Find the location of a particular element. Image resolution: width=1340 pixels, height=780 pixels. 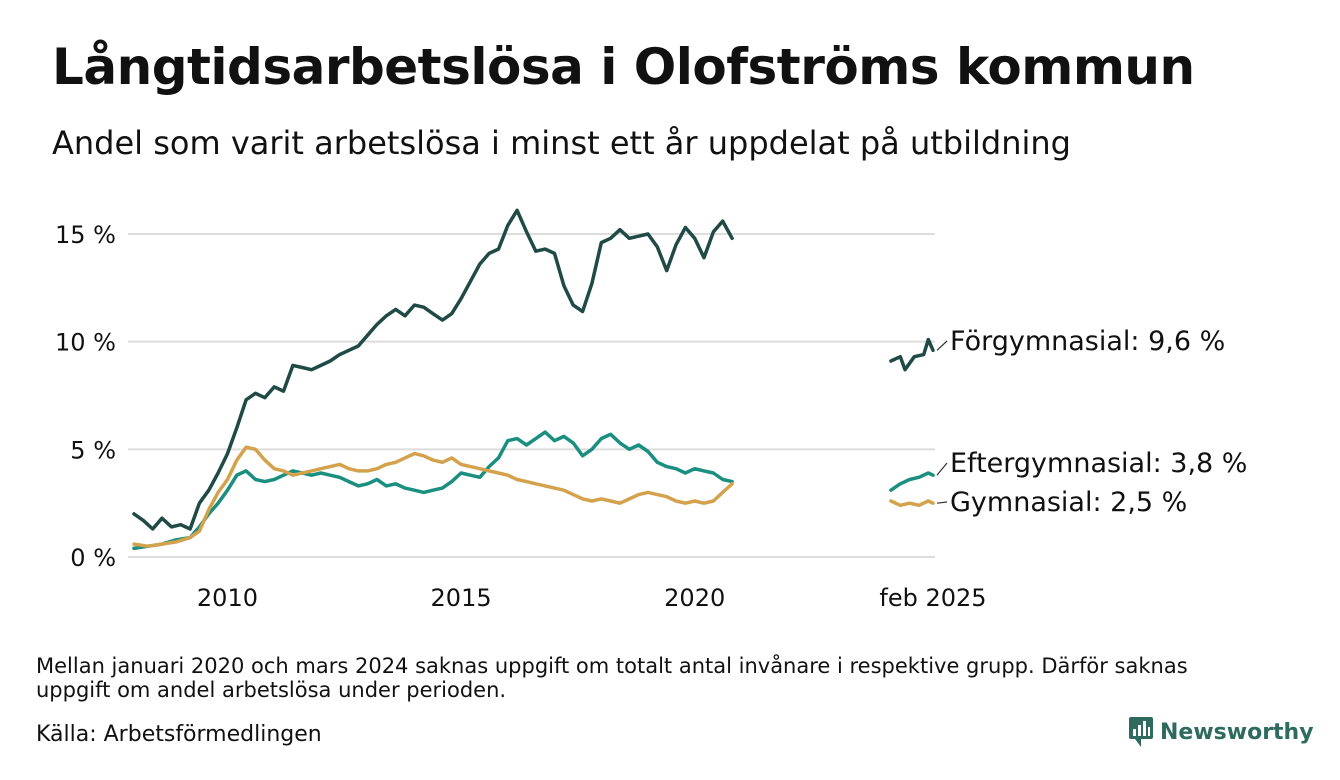

series-line-förgymnasial is located at coordinates (912, 354).